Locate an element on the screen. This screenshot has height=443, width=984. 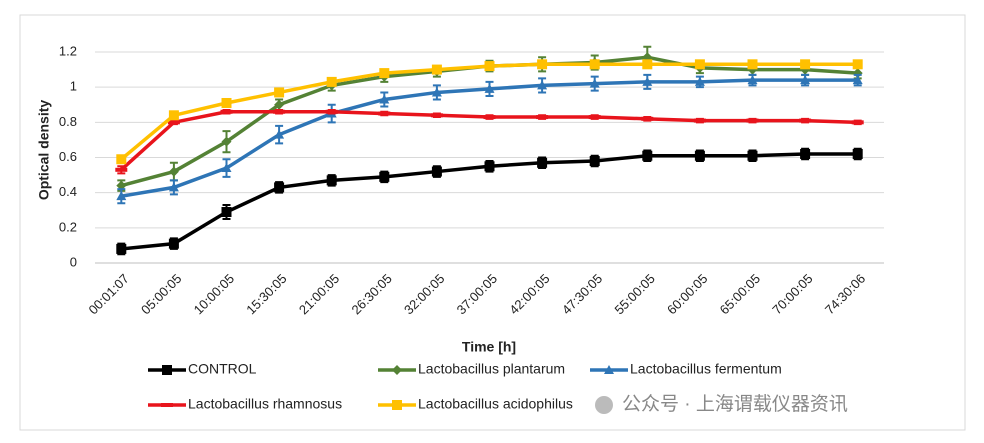
legend-label: Lactobacillus plantarum is located at coordinates (491, 369).